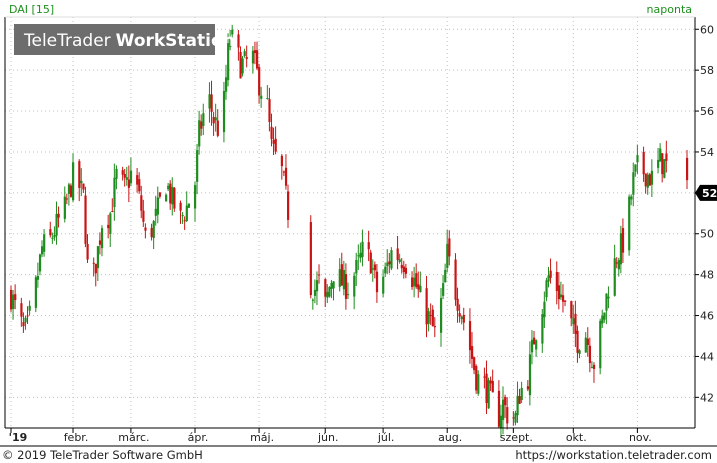  I want to click on y-tick-label: 56, so click(707, 111).